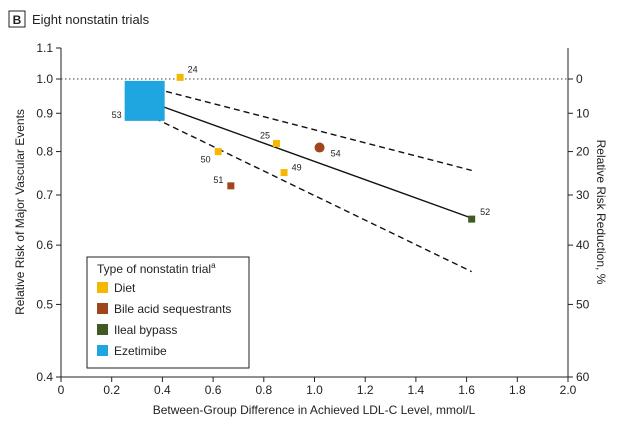 This screenshot has width=617, height=424. What do you see at coordinates (44, 195) in the screenshot?
I see `y-tick-label: 0.7` at bounding box center [44, 195].